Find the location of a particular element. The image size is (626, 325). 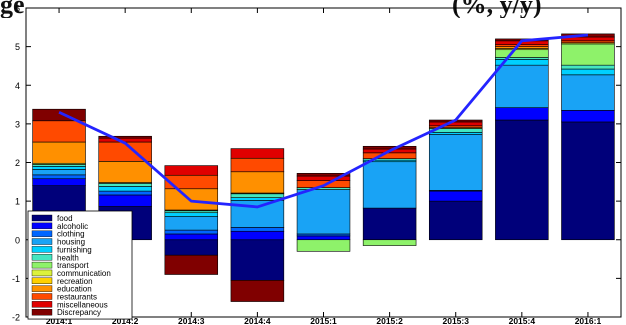

legend-swatch-clothing is located at coordinates (42, 233).